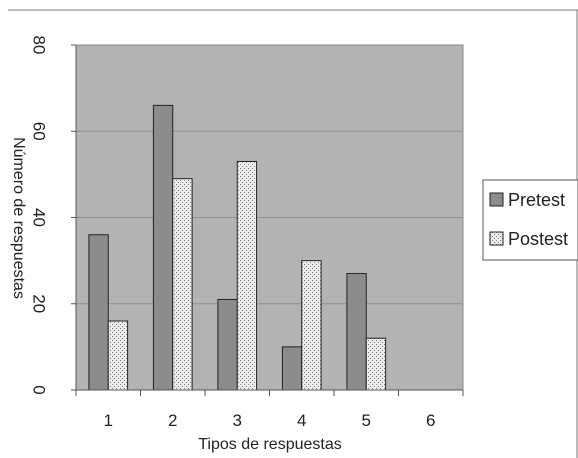  Describe the element at coordinates (53, 215) in the screenshot. I see `y-axis-ticks: 0 20 40 60 80` at that location.